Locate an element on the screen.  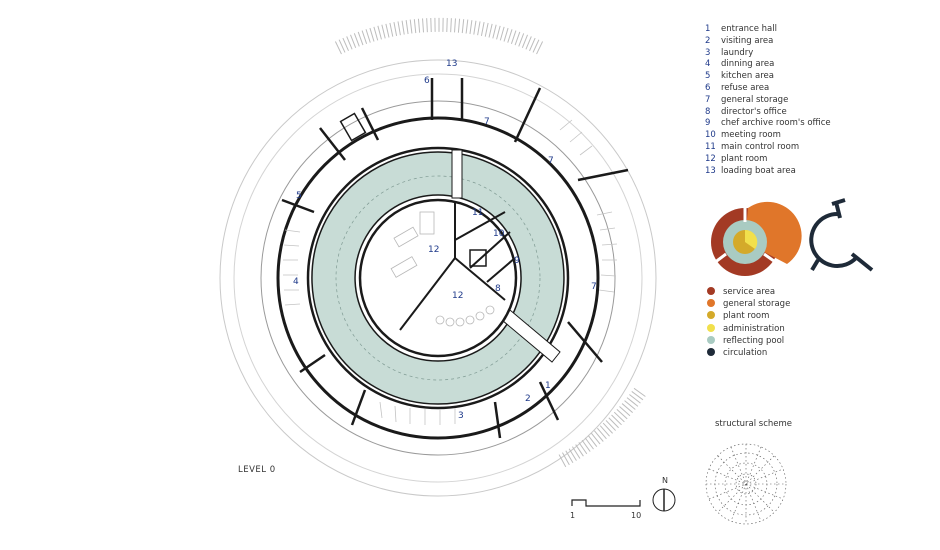
room-key-name: laundry is located at coordinates (737, 52).